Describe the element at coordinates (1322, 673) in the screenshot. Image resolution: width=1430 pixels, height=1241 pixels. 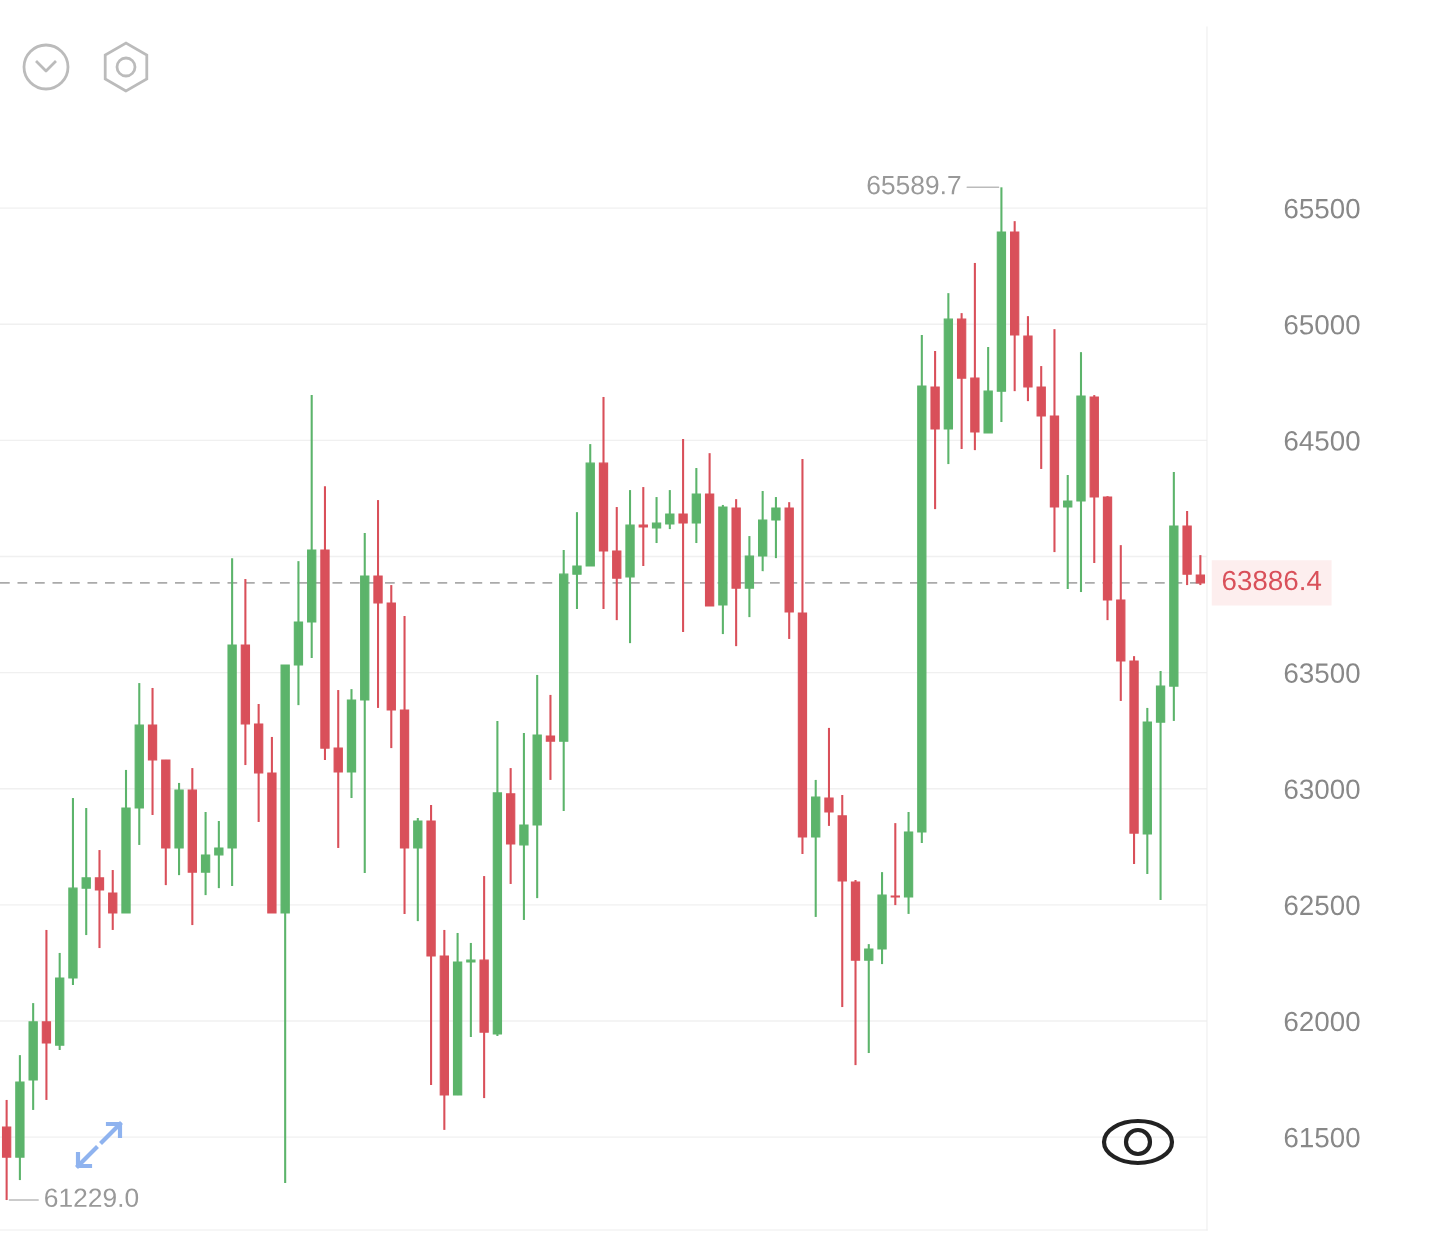
I see `y-tick-label: 63500` at that location.